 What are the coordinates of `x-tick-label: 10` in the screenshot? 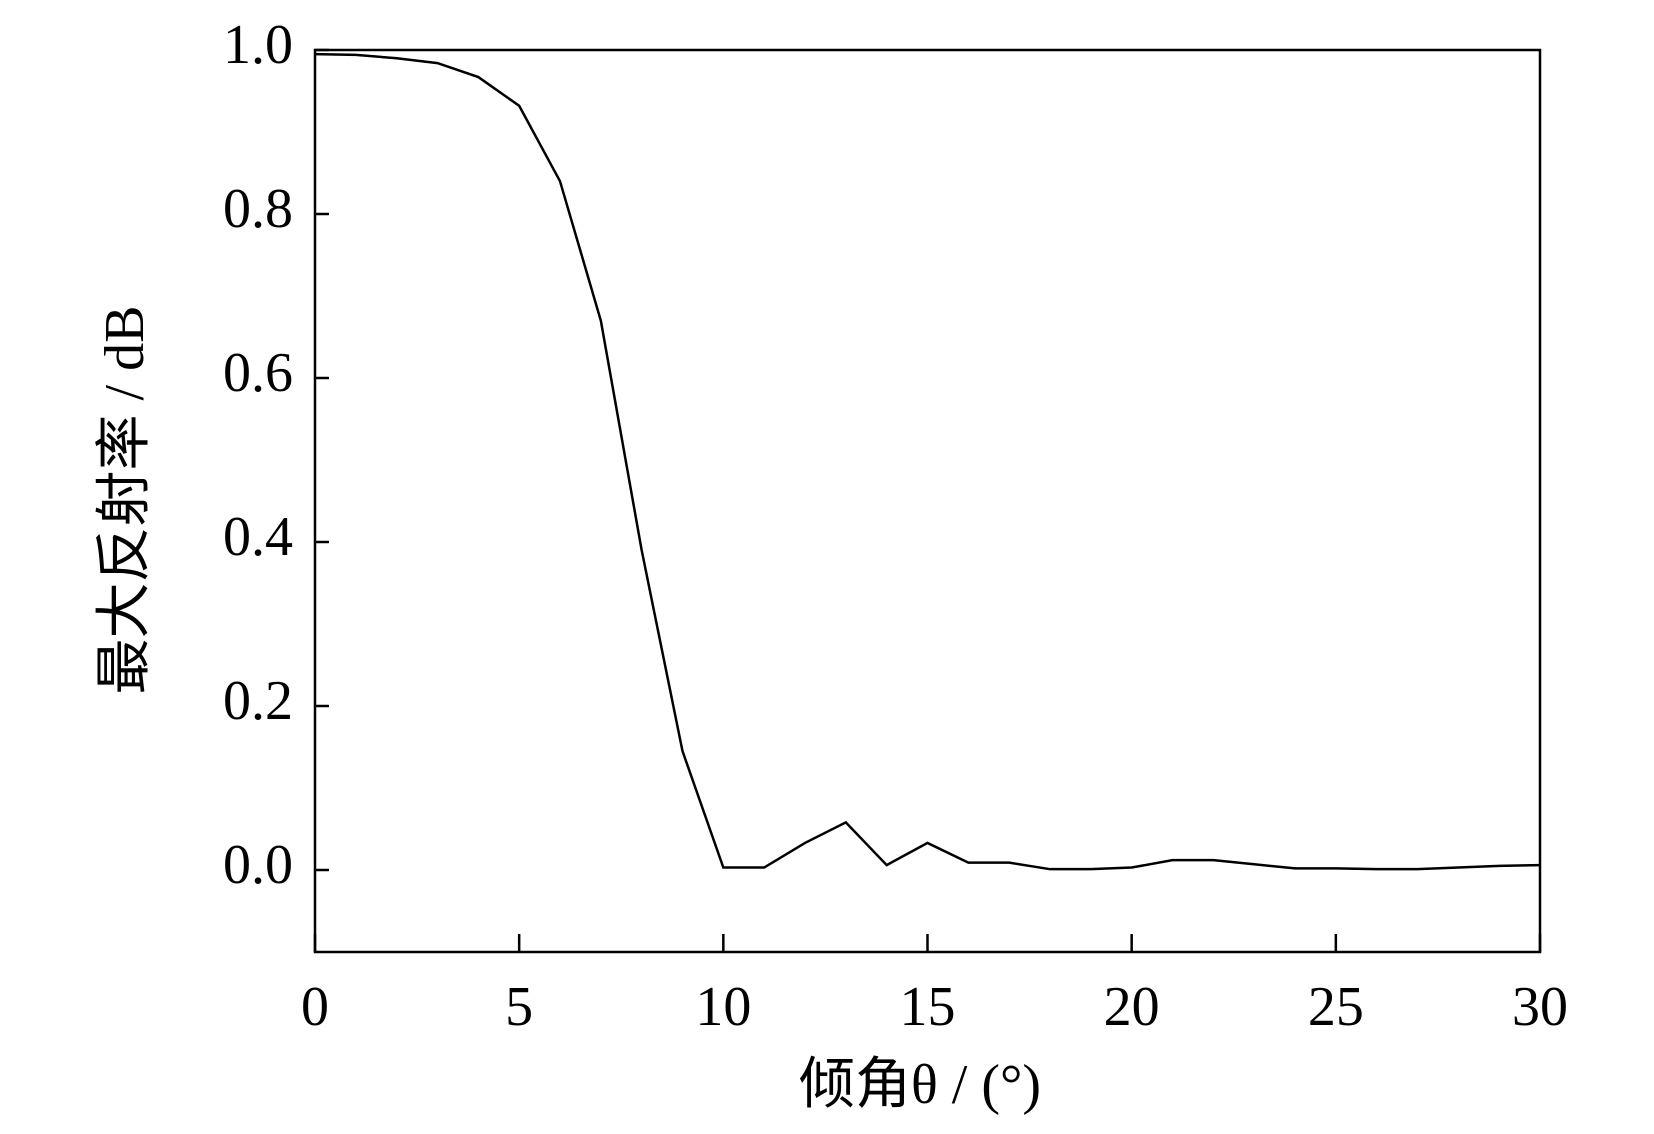 It's located at (723, 1007).